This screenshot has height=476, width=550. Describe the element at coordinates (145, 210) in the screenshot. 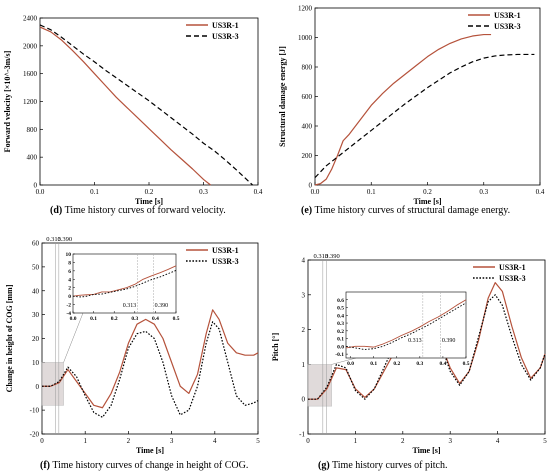

I see `caption-d-text: Time history curves of forward velocity.` at that location.